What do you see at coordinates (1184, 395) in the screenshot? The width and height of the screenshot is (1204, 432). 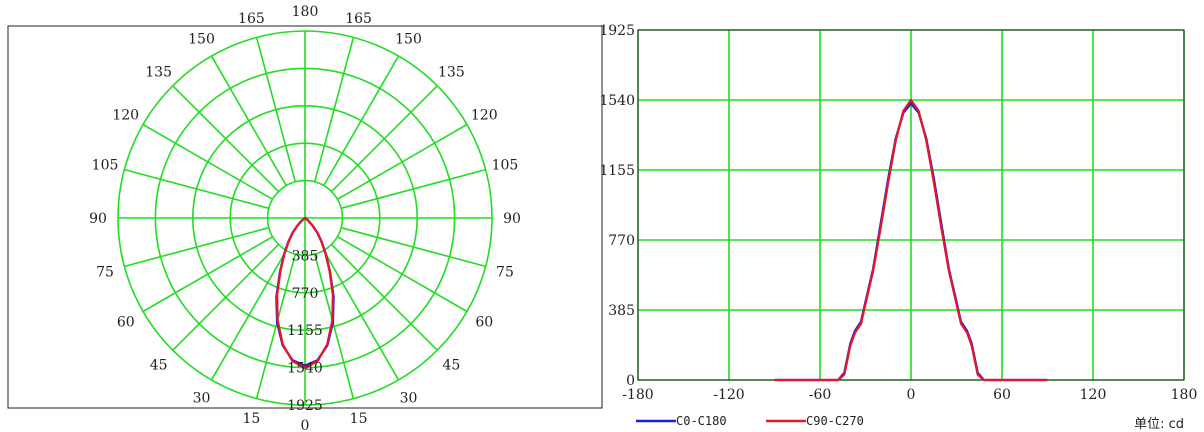 I see `x-tick-label: 180` at bounding box center [1184, 395].